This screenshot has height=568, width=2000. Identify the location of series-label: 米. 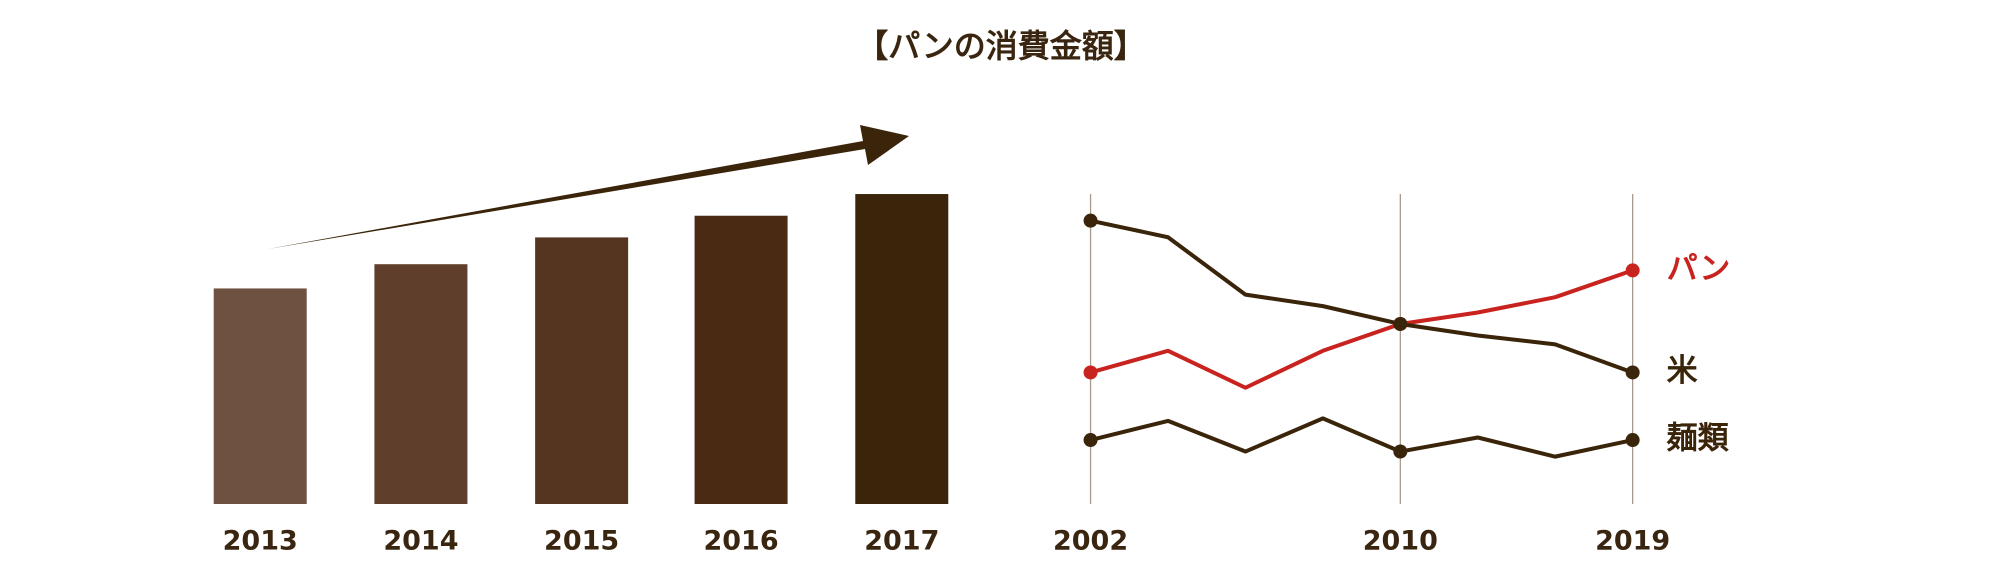
(1682, 371).